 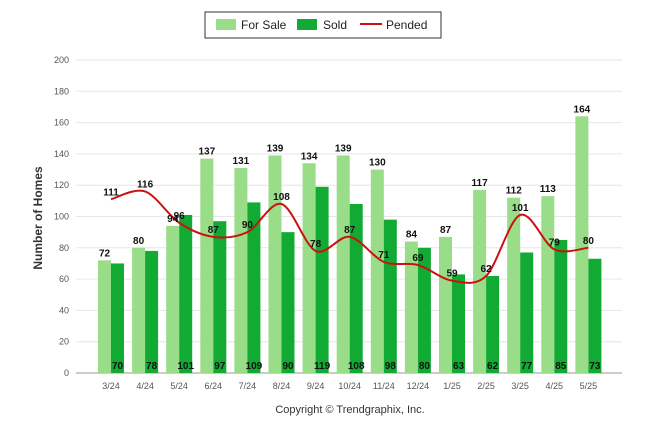 I want to click on y-tick-label: 100, so click(x=61, y=217).